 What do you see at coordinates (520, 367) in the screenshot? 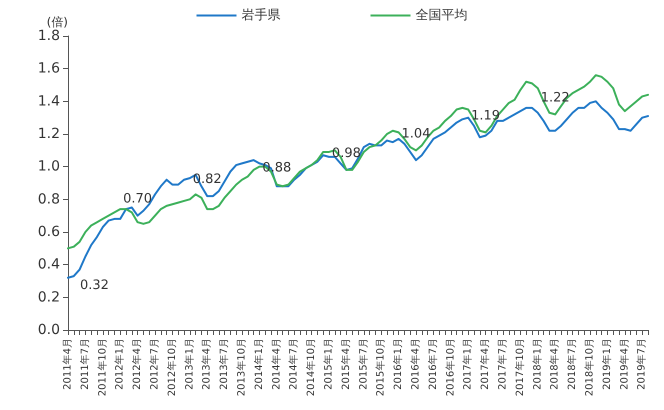
I see `x-tick-label: 2017年10月` at bounding box center [520, 367].